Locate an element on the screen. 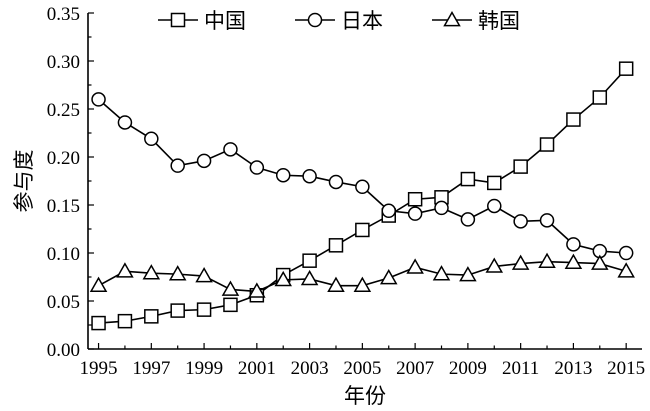  x-tick-label: 2009 is located at coordinates (468, 368).